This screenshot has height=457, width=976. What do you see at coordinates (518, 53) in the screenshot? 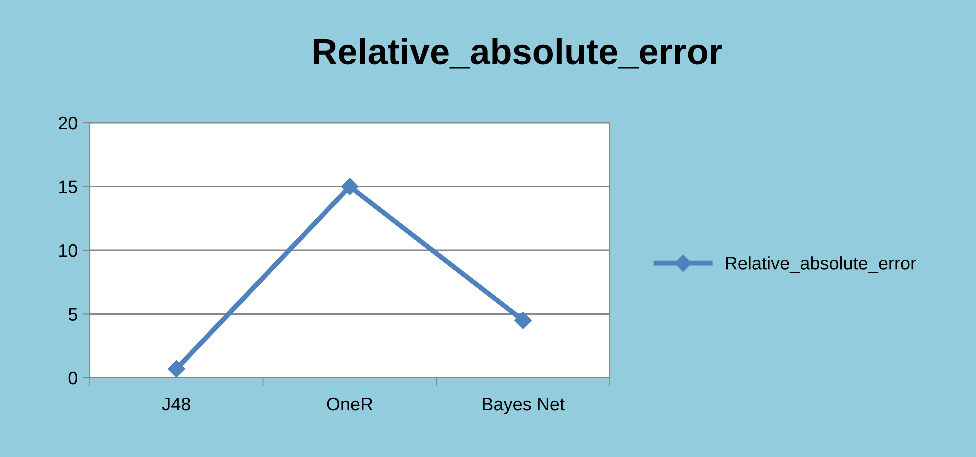
I see `chart-title: Relative_absolute_error` at bounding box center [518, 53].